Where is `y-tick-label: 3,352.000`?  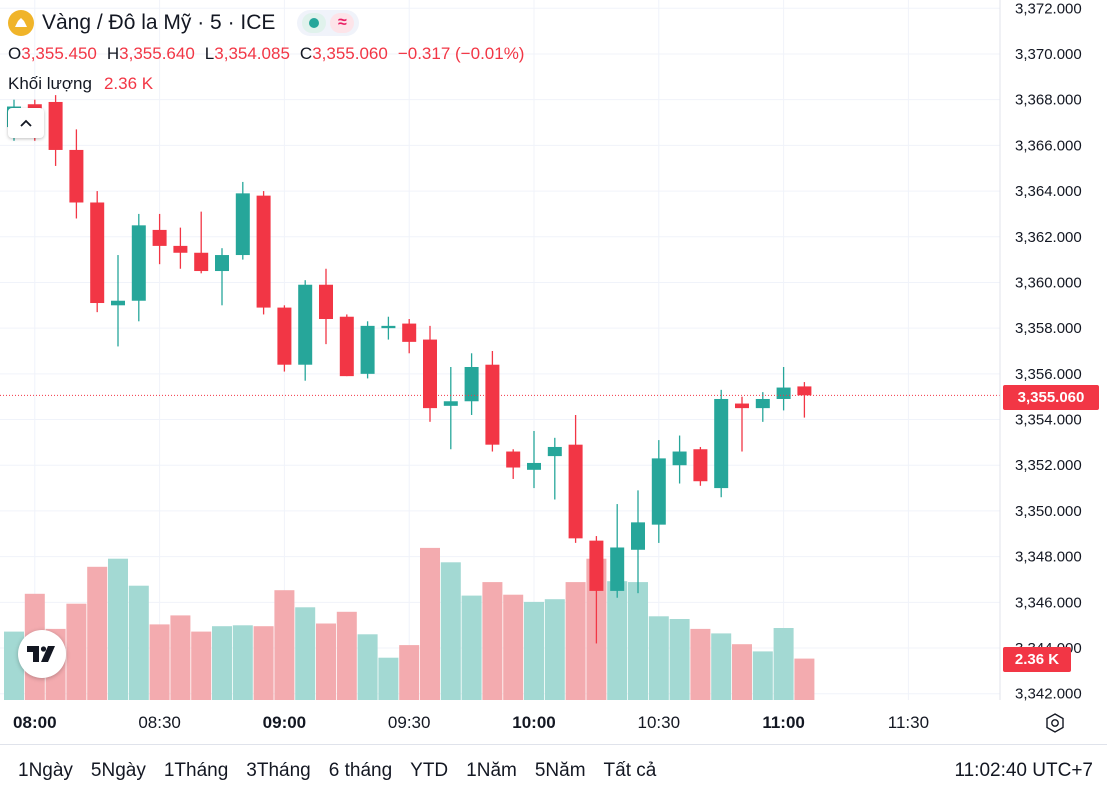 y-tick-label: 3,352.000 is located at coordinates (1048, 465).